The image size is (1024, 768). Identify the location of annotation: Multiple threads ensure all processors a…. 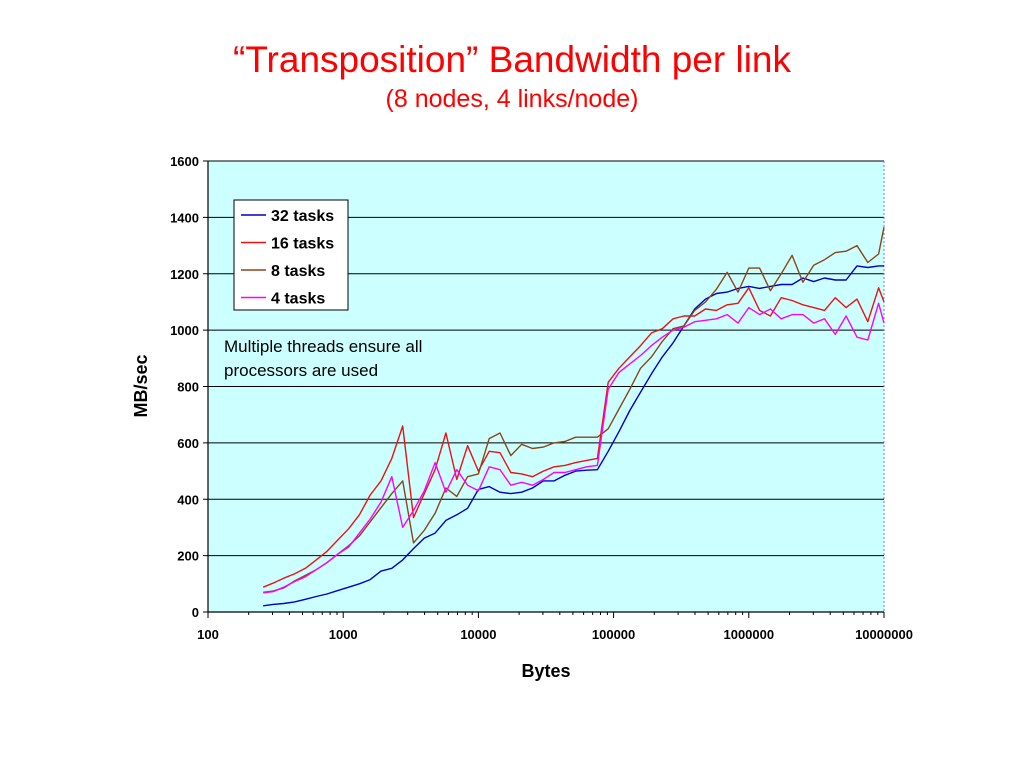
(323, 358).